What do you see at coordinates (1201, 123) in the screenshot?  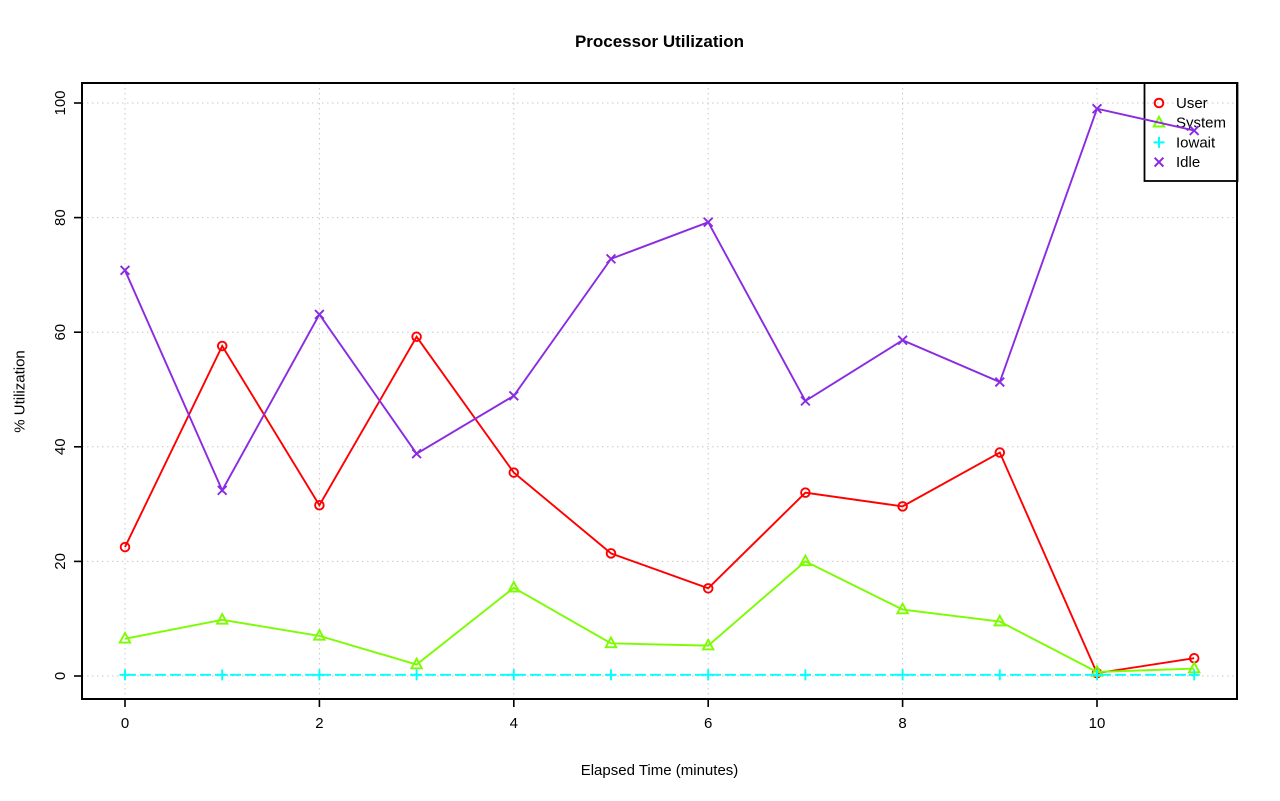 I see `legend-label-system: System` at bounding box center [1201, 123].